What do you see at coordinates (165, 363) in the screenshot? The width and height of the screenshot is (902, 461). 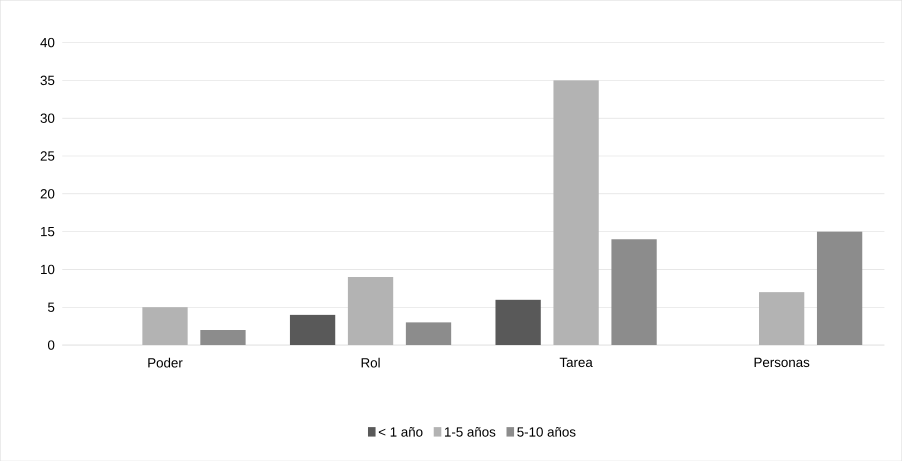 I see `x-tick-label: Poder` at bounding box center [165, 363].